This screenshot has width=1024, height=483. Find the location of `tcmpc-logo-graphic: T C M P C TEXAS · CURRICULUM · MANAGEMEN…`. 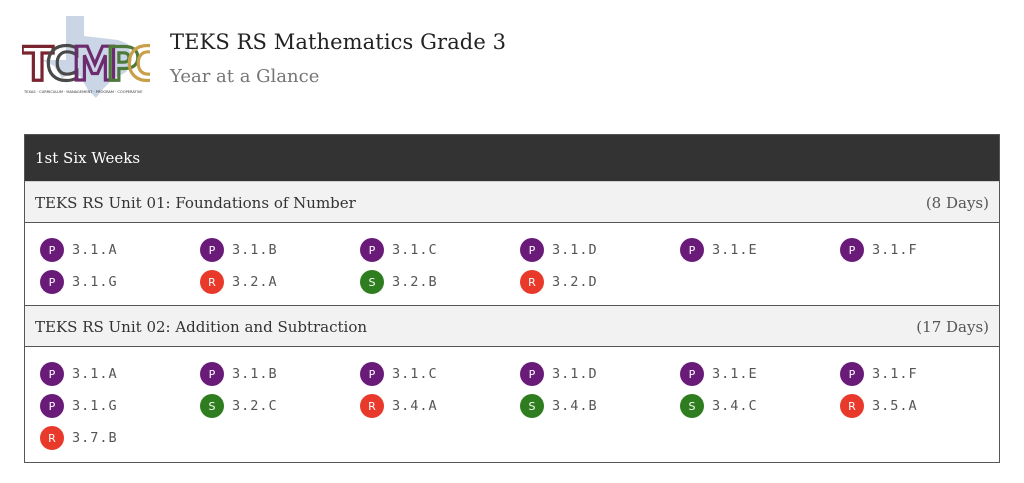

tcmpc-logo-graphic: T C M P C TEXAS · CURRICULUM · MANAGEMEN… is located at coordinates (86, 57).